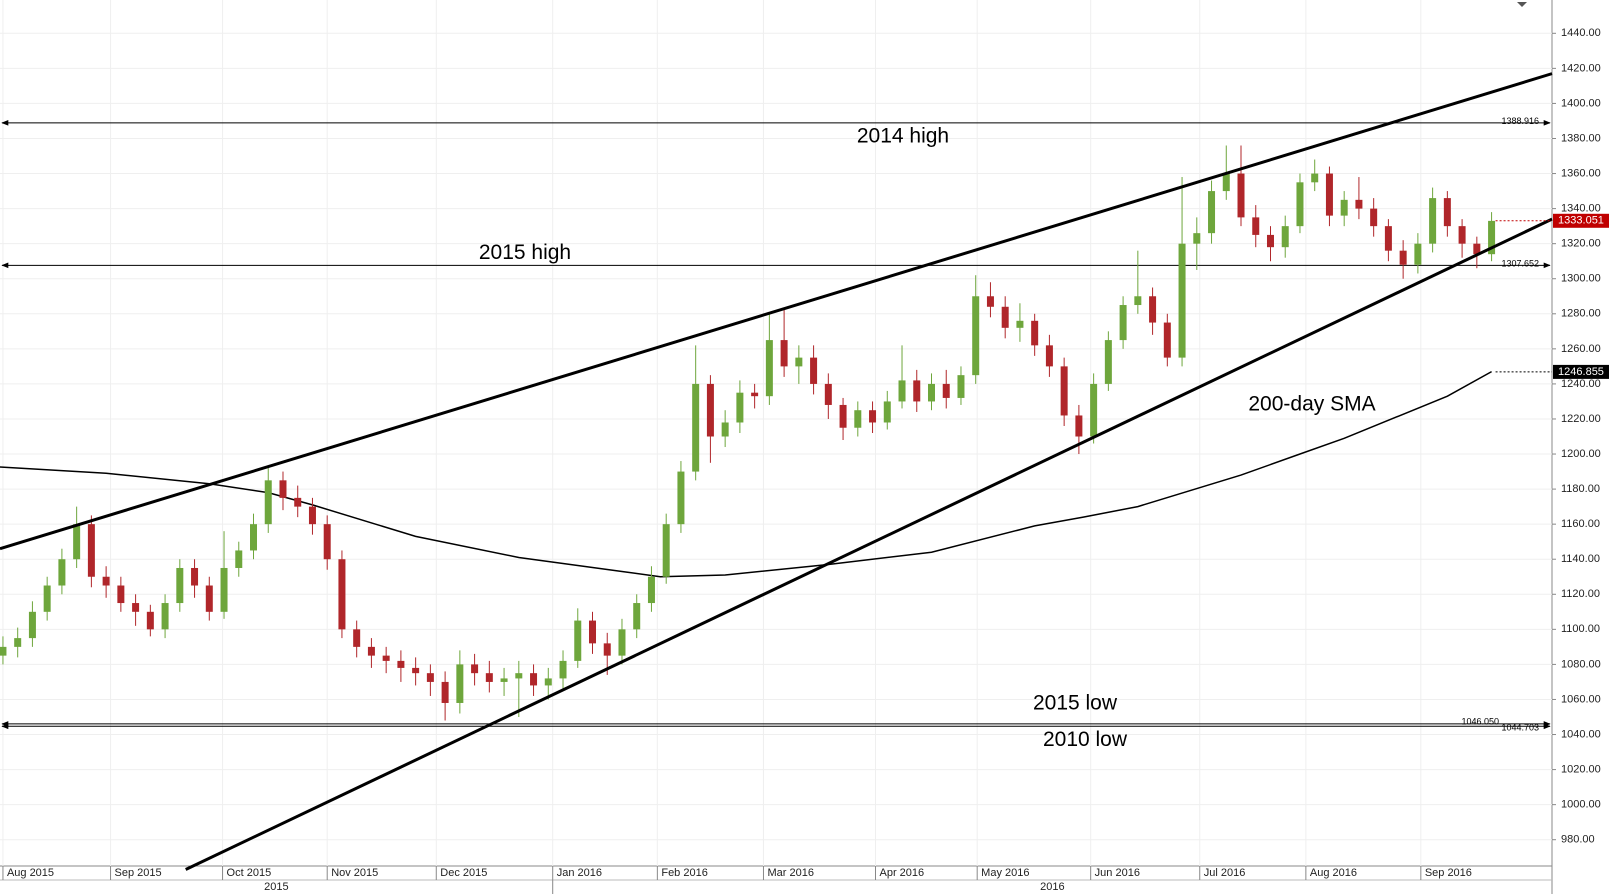 This screenshot has height=894, width=1617. What do you see at coordinates (1580, 594) in the screenshot?
I see `y-tick-label: 1120.00` at bounding box center [1580, 594].